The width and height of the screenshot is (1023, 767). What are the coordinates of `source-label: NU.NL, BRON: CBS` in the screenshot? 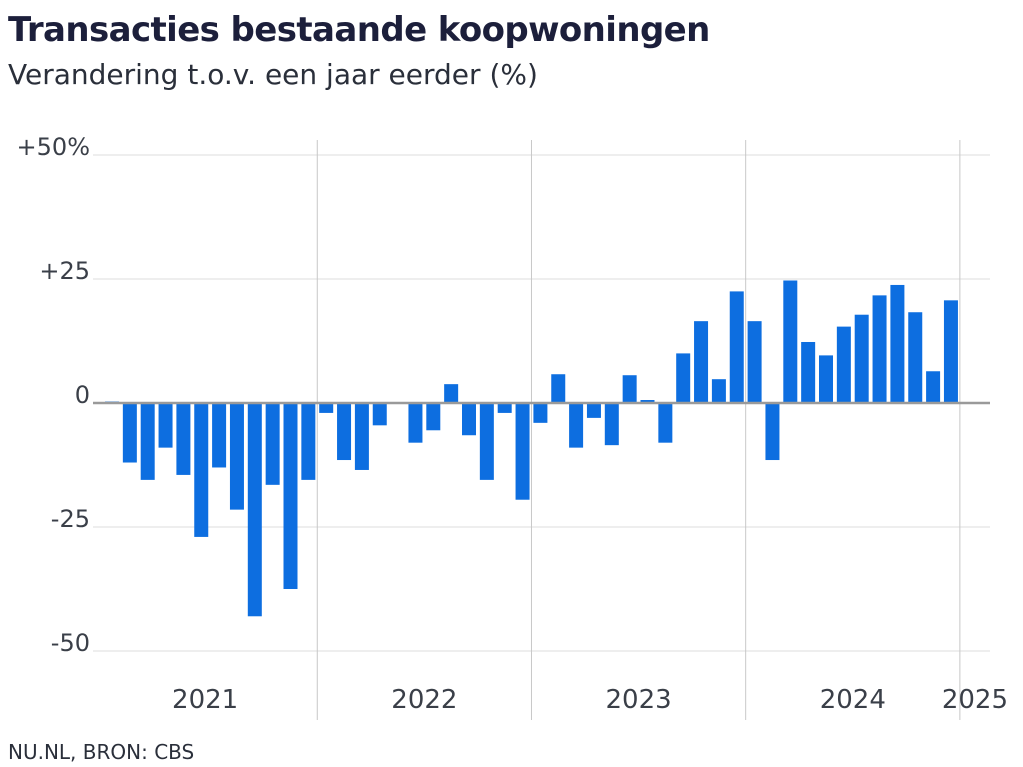 It's located at (101, 752).